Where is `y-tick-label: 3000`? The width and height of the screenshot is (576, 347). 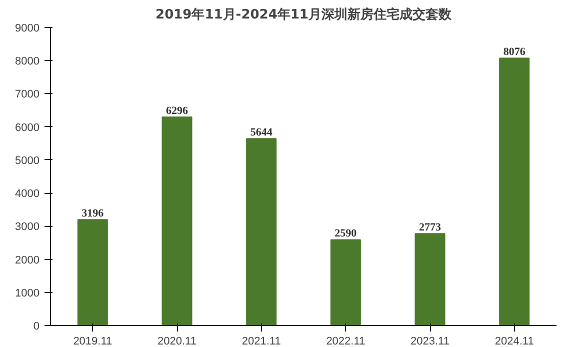
y-tick-label: 3000 is located at coordinates (27, 227).